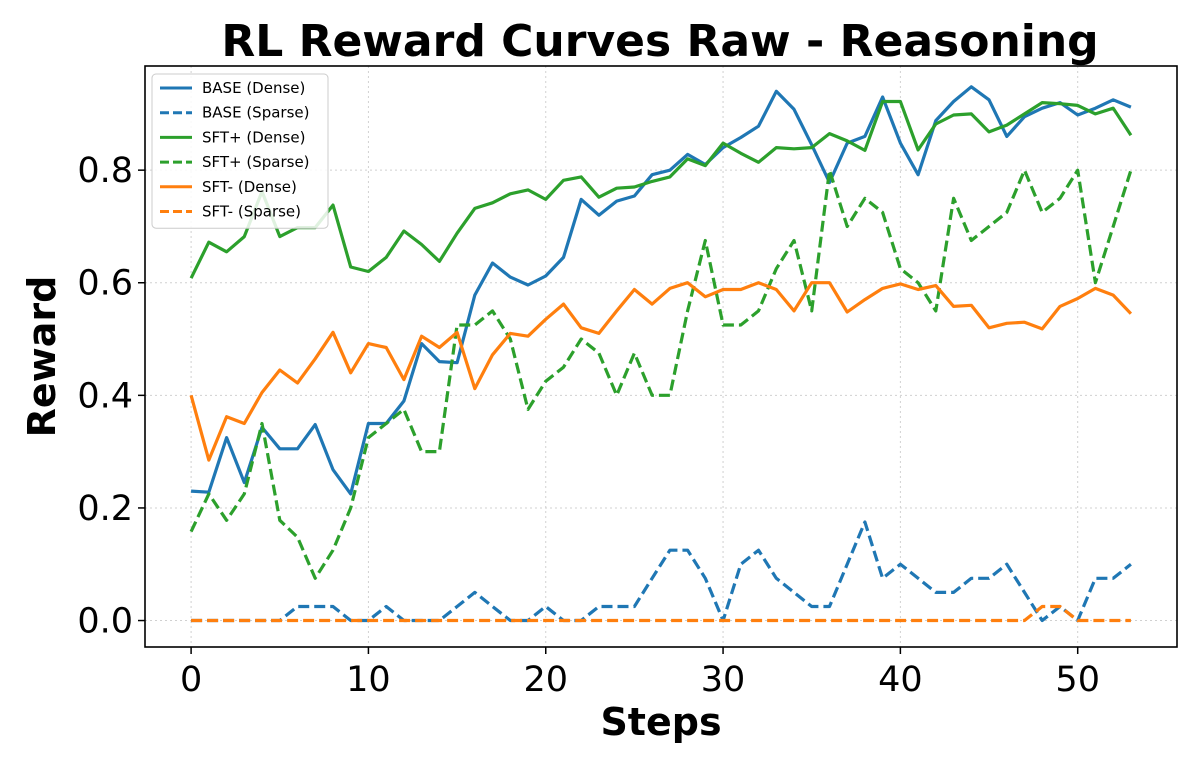 This screenshot has width=1200, height=763. What do you see at coordinates (900, 680) in the screenshot?
I see `x-tick-label: 40` at bounding box center [900, 680].